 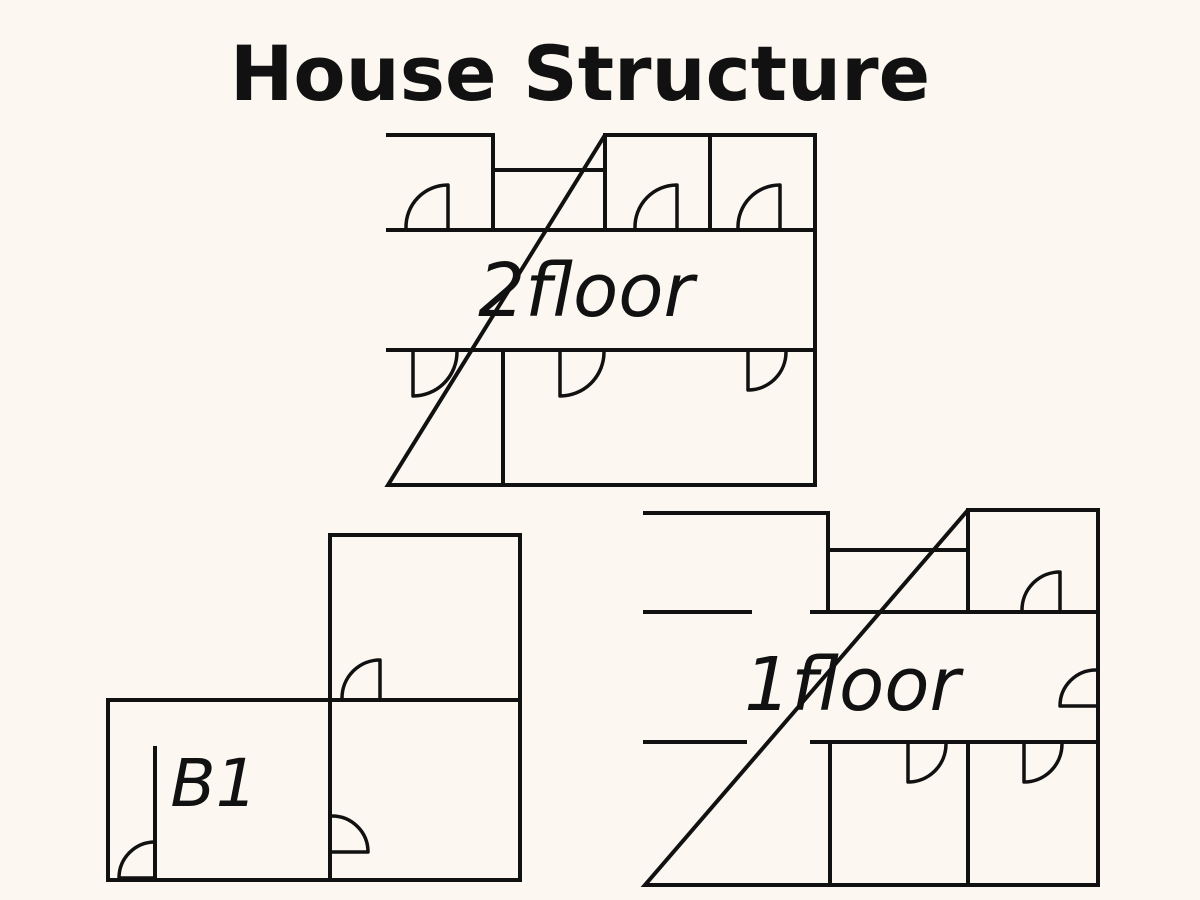 I want to click on second-floor-label: 2floor, so click(x=588, y=291).